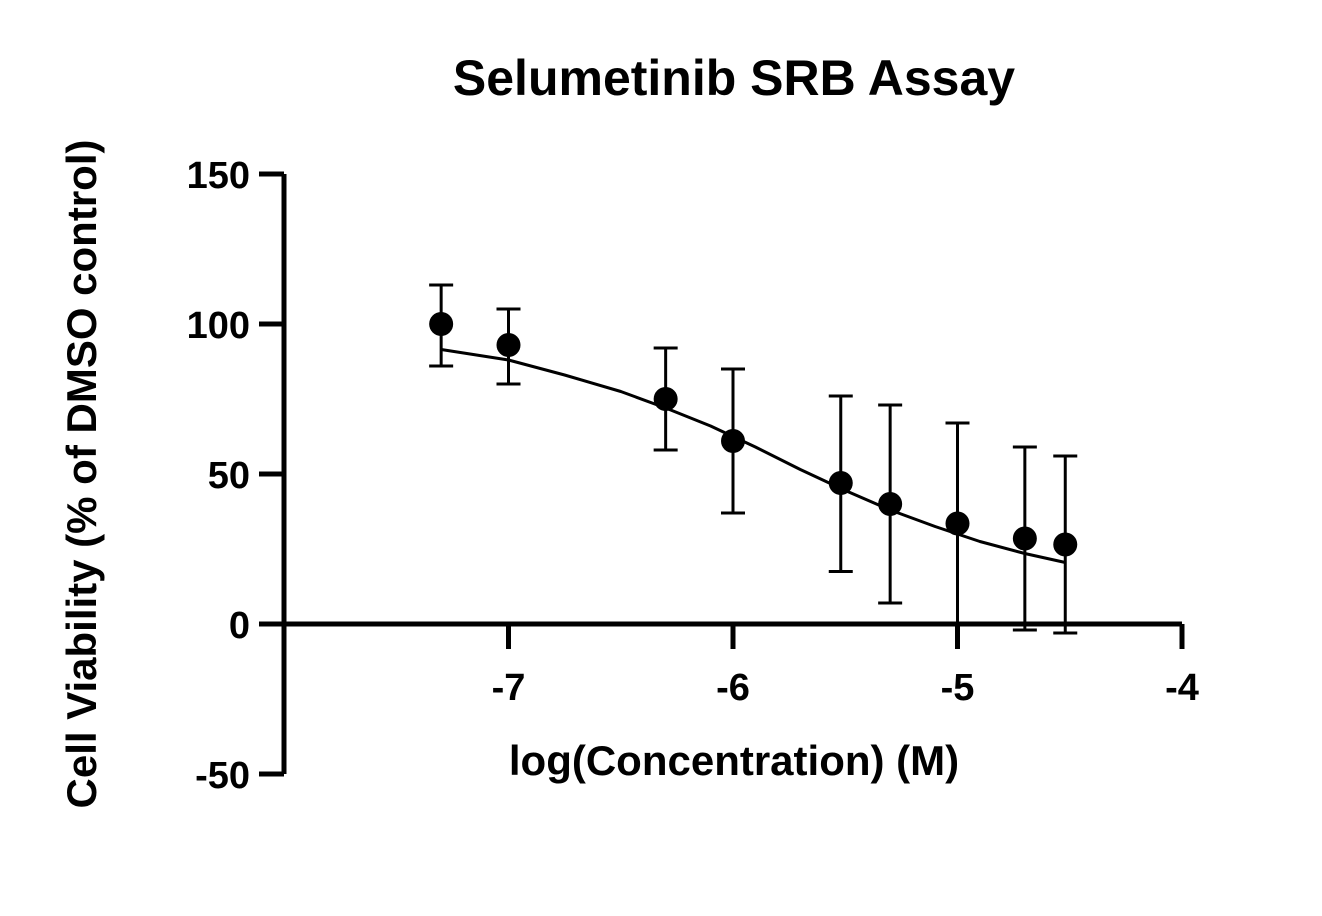  I want to click on x-axis-label: log(Concentration) (M), so click(734, 760).